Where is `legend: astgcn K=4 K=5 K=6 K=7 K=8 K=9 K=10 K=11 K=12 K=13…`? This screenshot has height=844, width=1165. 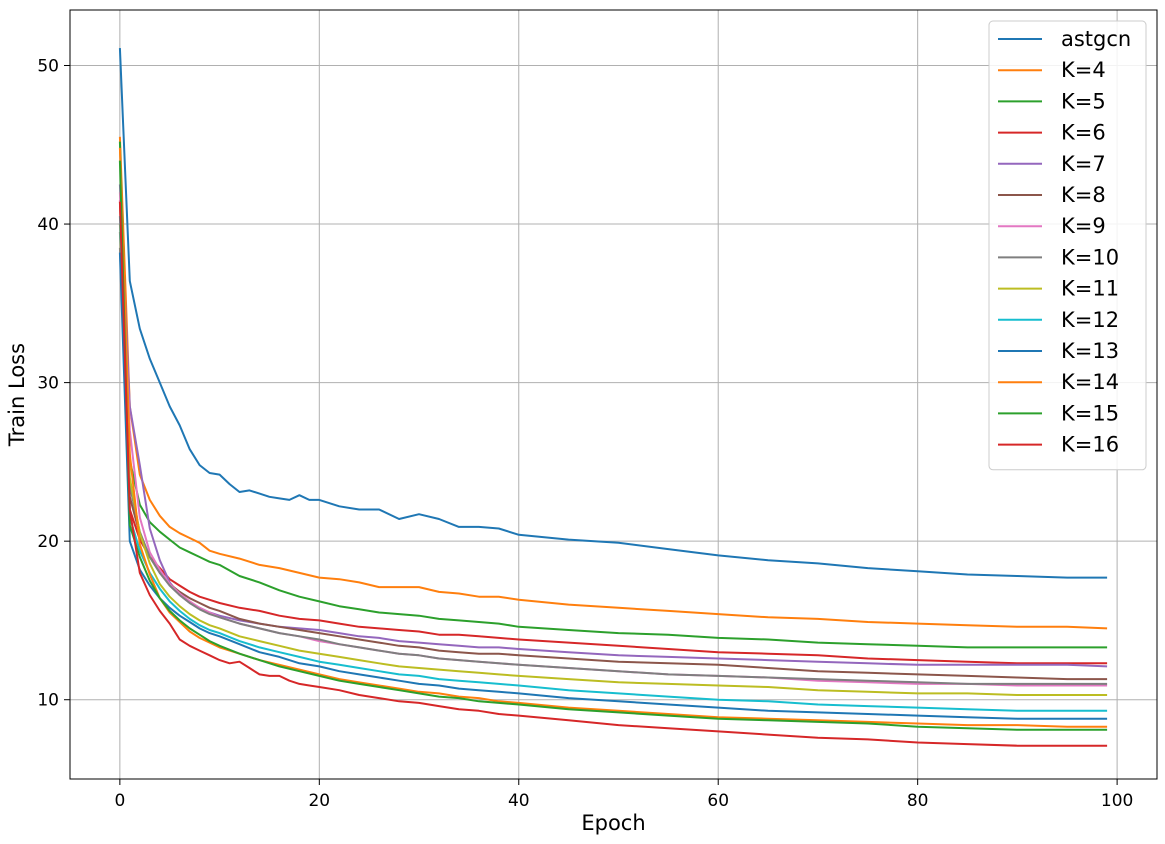
legend: astgcn K=4 K=5 K=6 K=7 K=8 K=9 K=10 K=11 K=12 K=13… is located at coordinates (1067, 245).